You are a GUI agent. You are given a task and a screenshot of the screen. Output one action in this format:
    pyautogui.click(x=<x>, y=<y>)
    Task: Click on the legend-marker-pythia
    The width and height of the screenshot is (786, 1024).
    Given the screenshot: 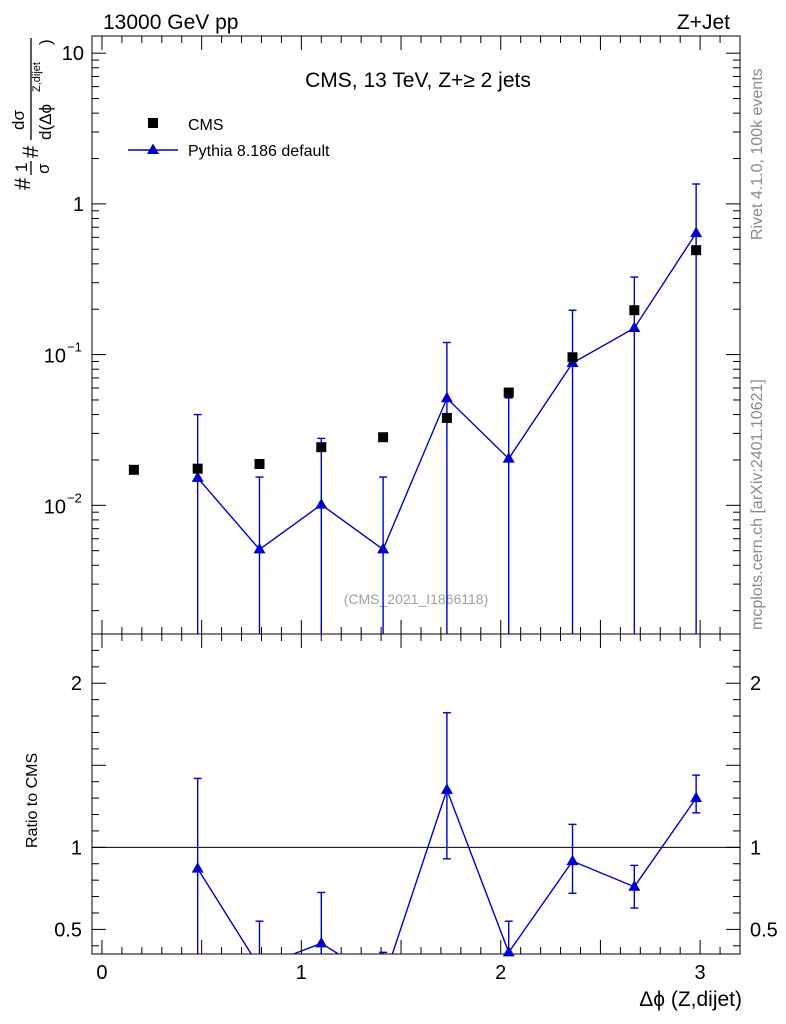 What is the action you would take?
    pyautogui.click(x=153, y=148)
    